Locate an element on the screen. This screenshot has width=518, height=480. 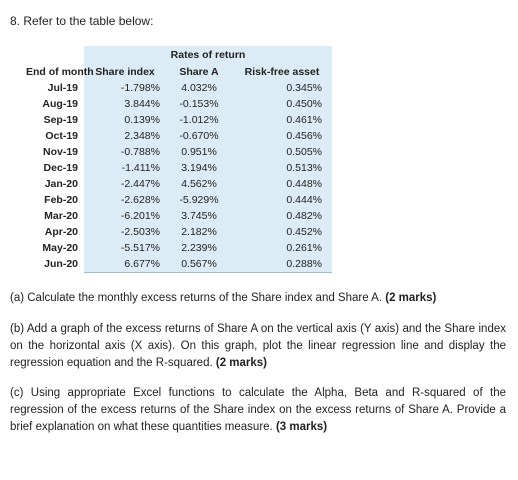
share-a-cell: -1.012% is located at coordinates (199, 120).